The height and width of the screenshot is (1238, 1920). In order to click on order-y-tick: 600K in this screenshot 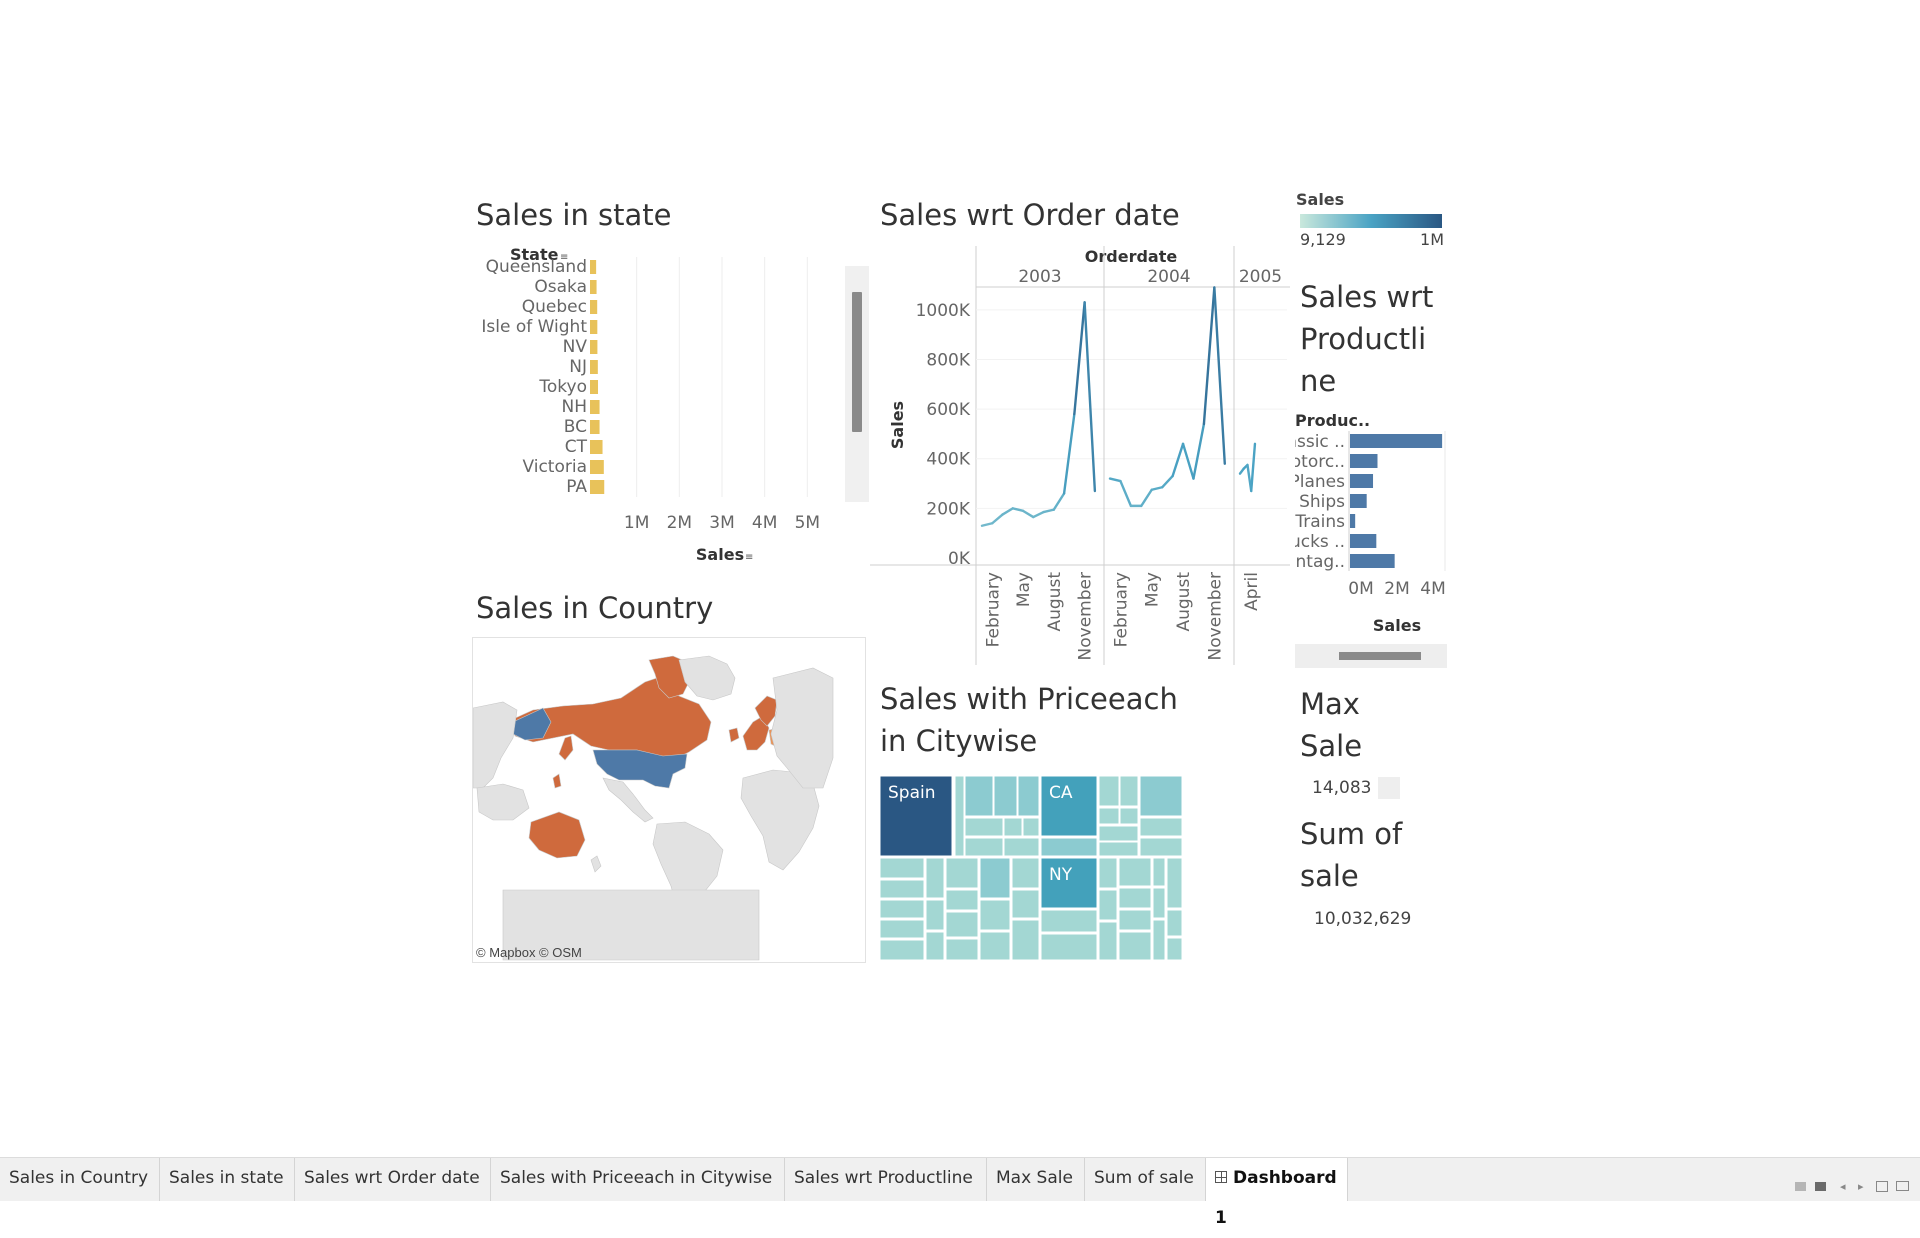, I will do `click(948, 410)`.